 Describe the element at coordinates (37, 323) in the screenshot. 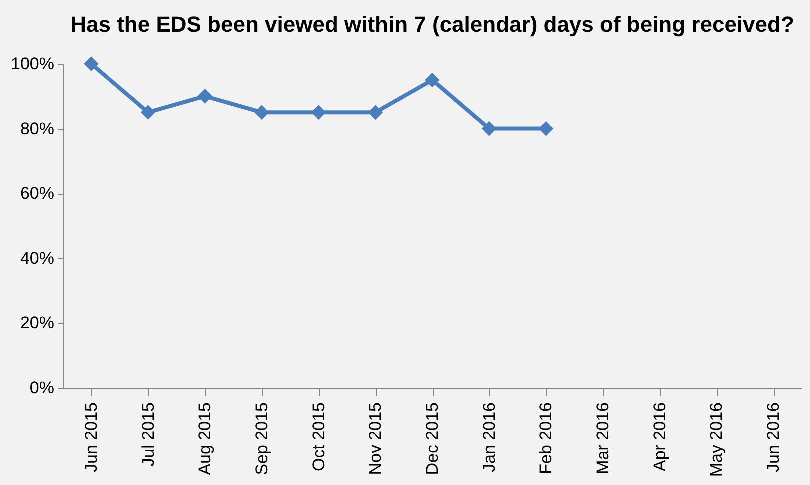

I see `y-tick-label: 20%` at that location.